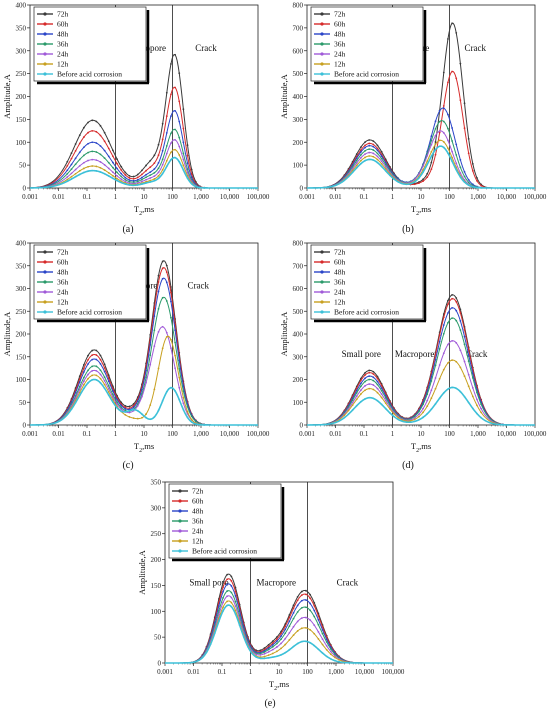 This screenshot has width=550, height=715. What do you see at coordinates (408, 229) in the screenshot?
I see `panel-label: (b)` at bounding box center [408, 229].